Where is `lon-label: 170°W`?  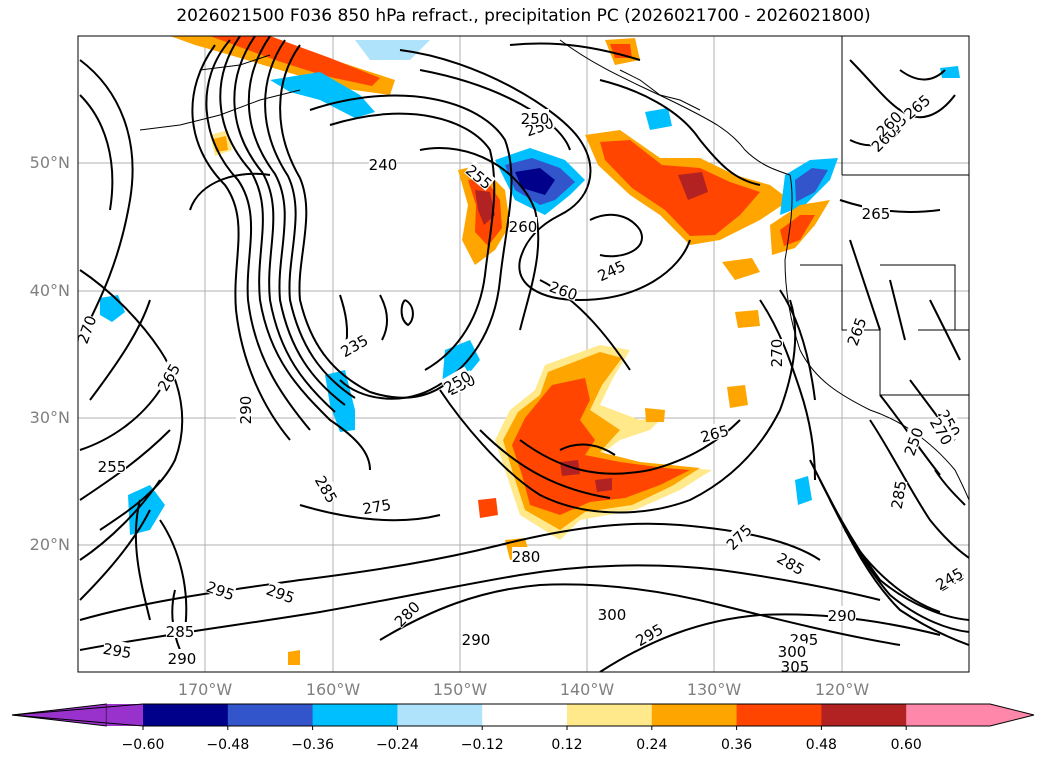
lon-label: 170°W is located at coordinates (205, 689).